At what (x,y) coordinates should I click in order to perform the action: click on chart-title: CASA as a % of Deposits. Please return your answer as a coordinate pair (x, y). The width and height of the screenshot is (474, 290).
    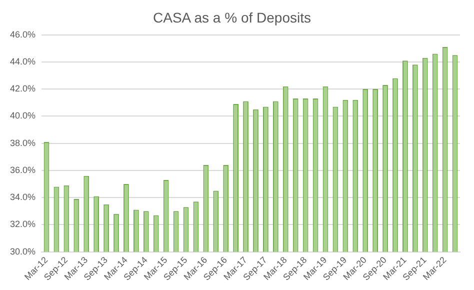
    Looking at the image, I should click on (232, 17).